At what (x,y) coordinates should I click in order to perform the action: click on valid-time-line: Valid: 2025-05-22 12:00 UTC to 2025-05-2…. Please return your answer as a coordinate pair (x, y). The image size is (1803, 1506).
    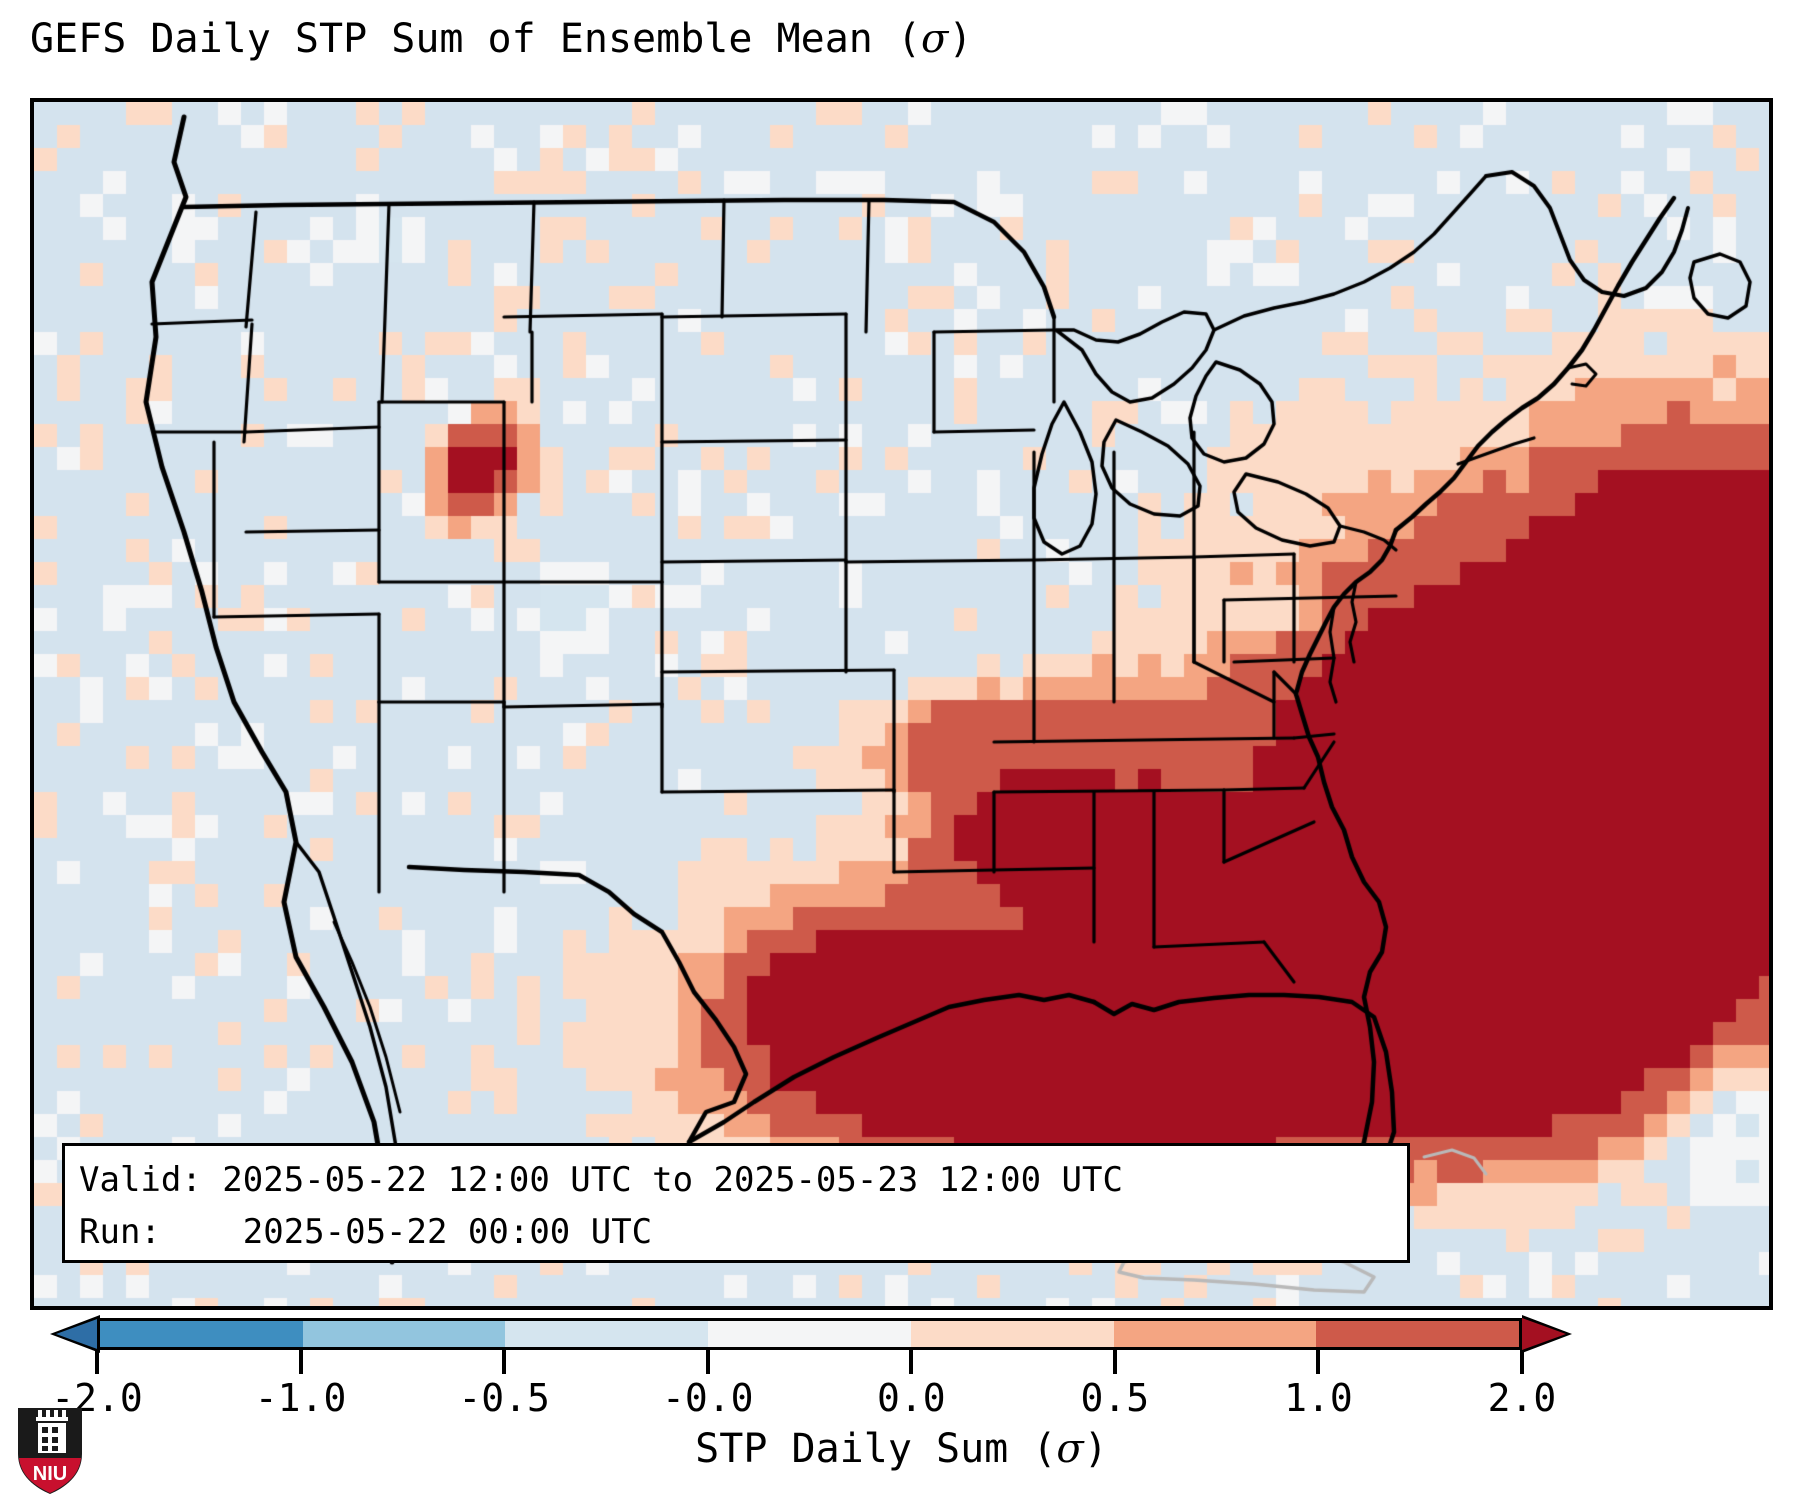
    Looking at the image, I should click on (601, 1180).